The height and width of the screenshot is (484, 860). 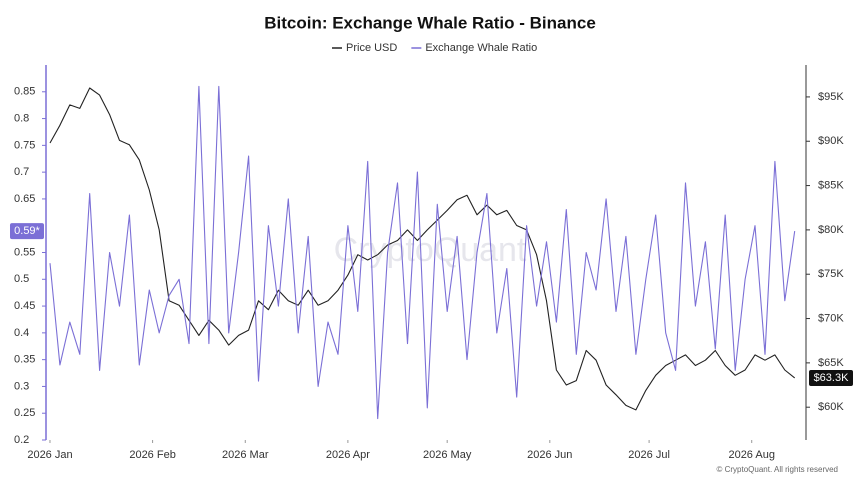 I want to click on y-tick-label: 0.85, so click(x=24, y=92).